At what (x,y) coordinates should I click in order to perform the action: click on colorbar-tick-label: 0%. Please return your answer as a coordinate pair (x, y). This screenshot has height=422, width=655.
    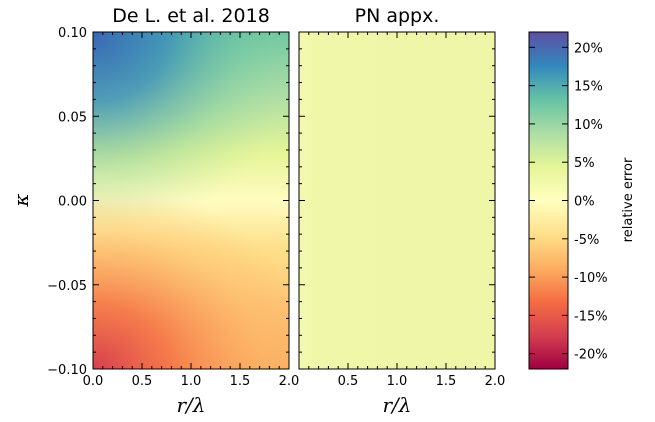
    Looking at the image, I should click on (584, 202).